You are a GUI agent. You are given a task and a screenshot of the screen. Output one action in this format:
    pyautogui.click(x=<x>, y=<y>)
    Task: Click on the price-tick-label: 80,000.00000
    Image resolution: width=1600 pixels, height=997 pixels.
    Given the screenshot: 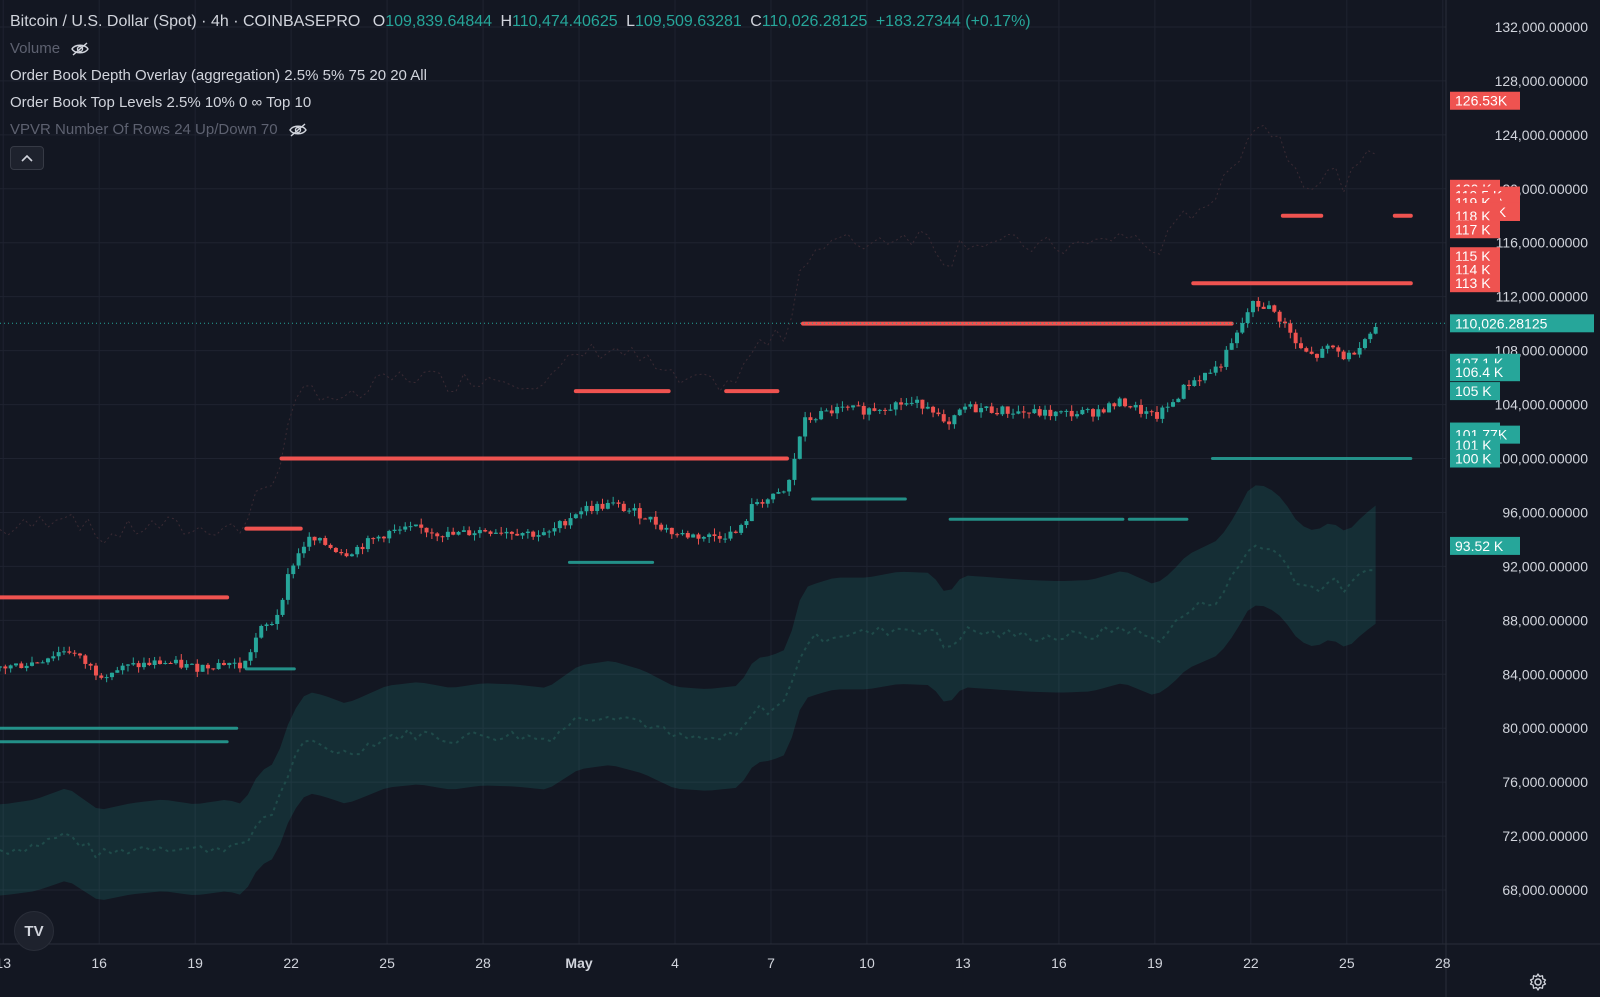 What is the action you would take?
    pyautogui.click(x=1545, y=728)
    